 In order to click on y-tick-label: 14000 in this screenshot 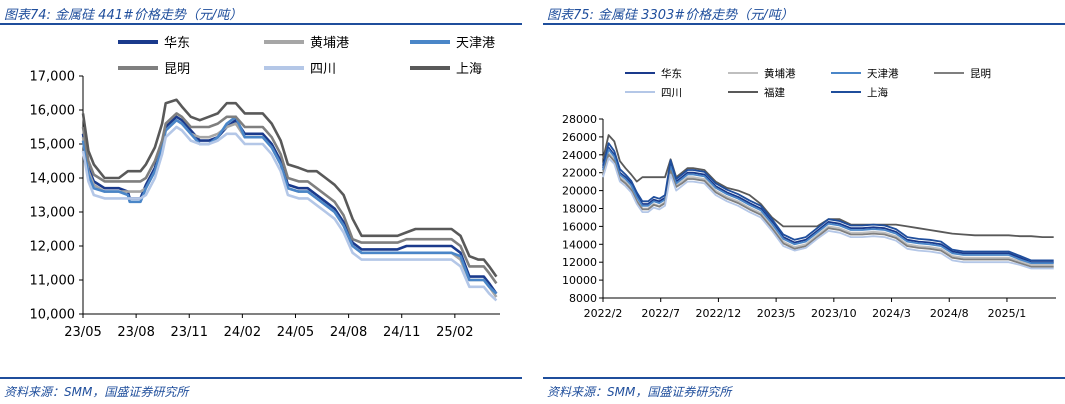, I will do `click(579, 244)`.